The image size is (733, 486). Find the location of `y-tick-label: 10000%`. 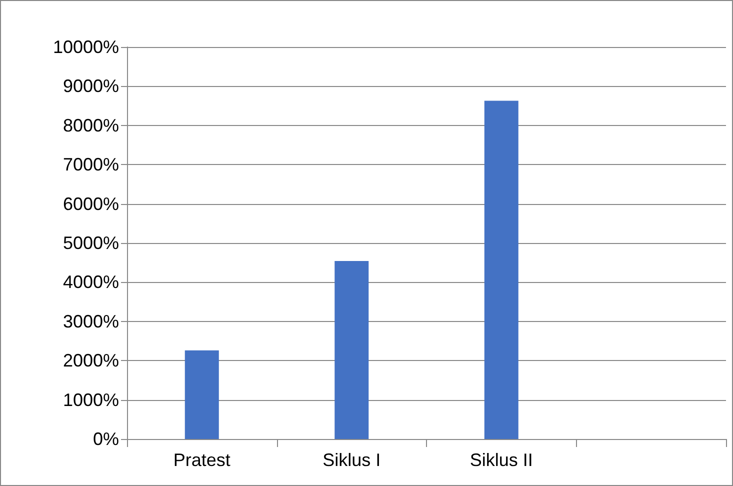

y-tick-label: 10000% is located at coordinates (85, 47).